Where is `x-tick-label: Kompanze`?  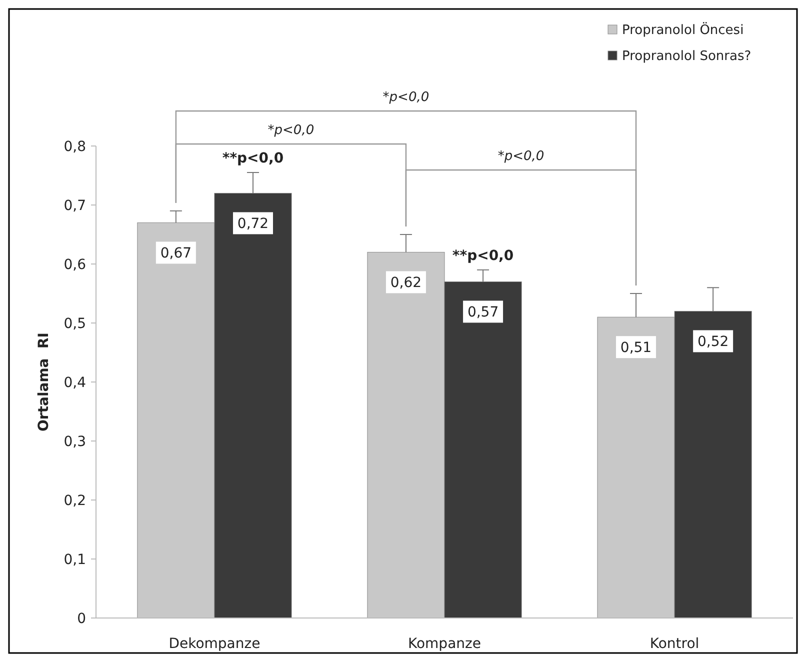
x-tick-label: Kompanze is located at coordinates (444, 644).